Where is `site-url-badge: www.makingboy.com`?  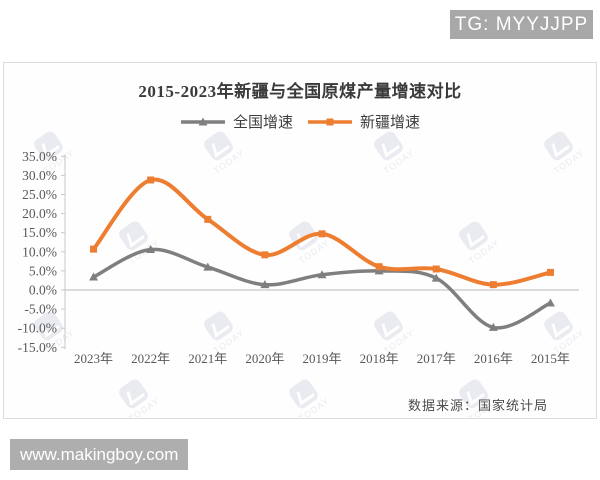
site-url-badge: www.makingboy.com is located at coordinates (99, 454).